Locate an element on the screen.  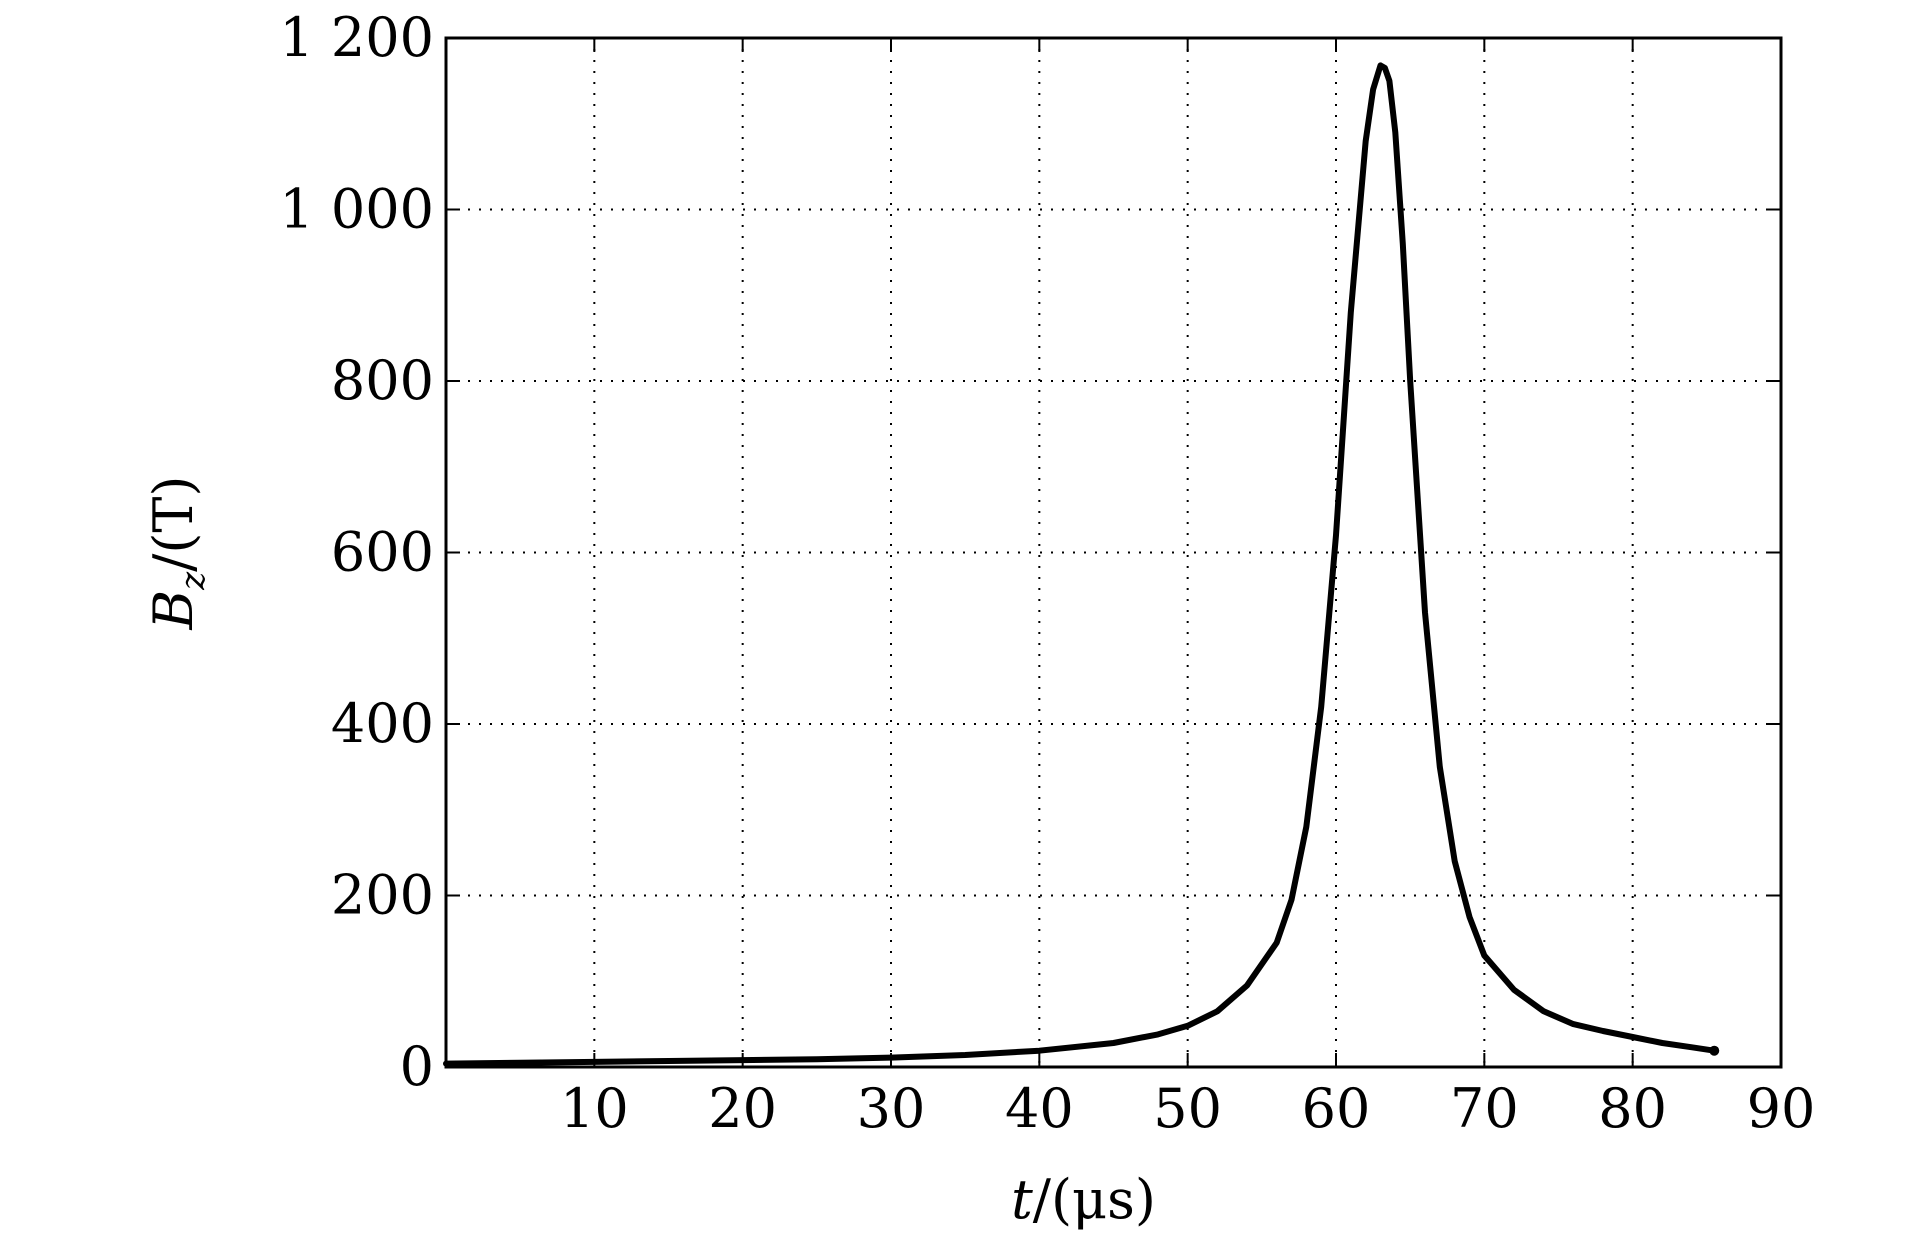
y-tick-label: 1 200 is located at coordinates (356, 37).